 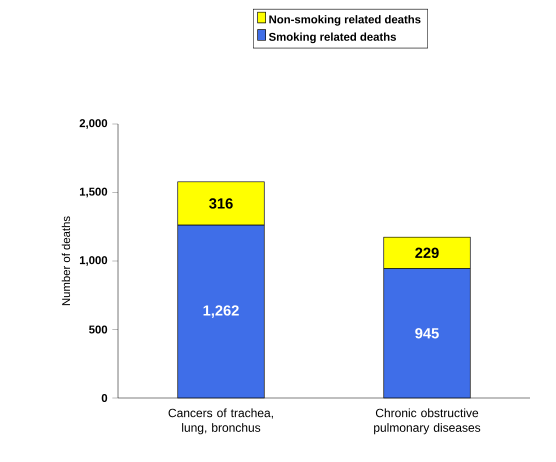 I want to click on legend-label: Smoking related deaths, so click(x=332, y=38).